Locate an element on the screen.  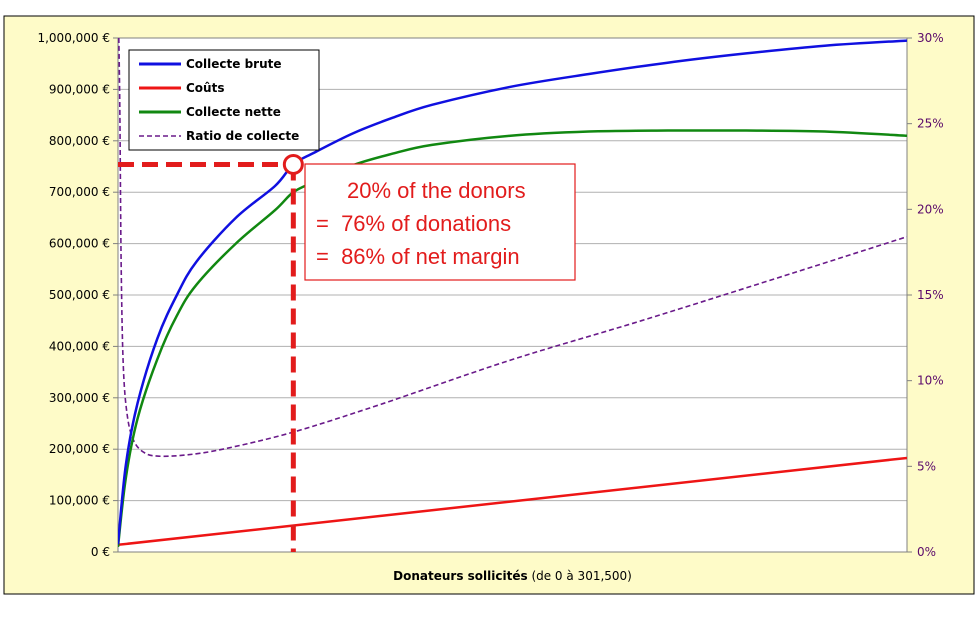
x-axis-range-label: (de 0 à 301,500) is located at coordinates (580, 576).